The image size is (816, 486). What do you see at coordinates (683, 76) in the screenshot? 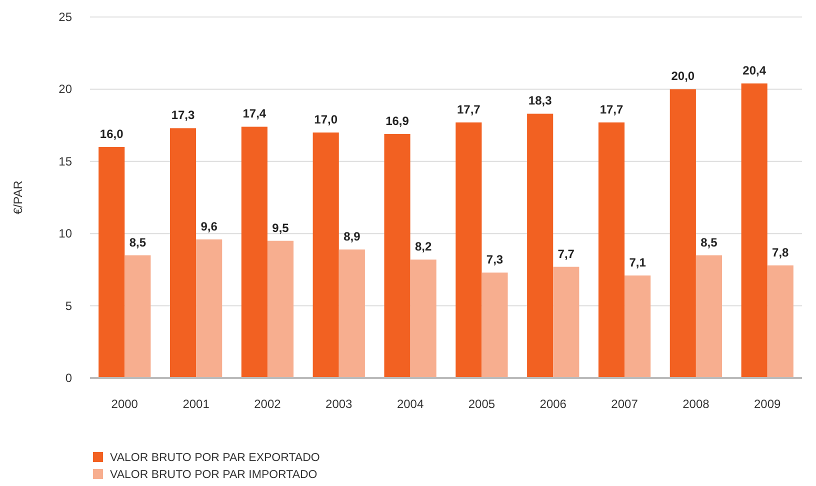
I see `data-label: 20,0` at bounding box center [683, 76].